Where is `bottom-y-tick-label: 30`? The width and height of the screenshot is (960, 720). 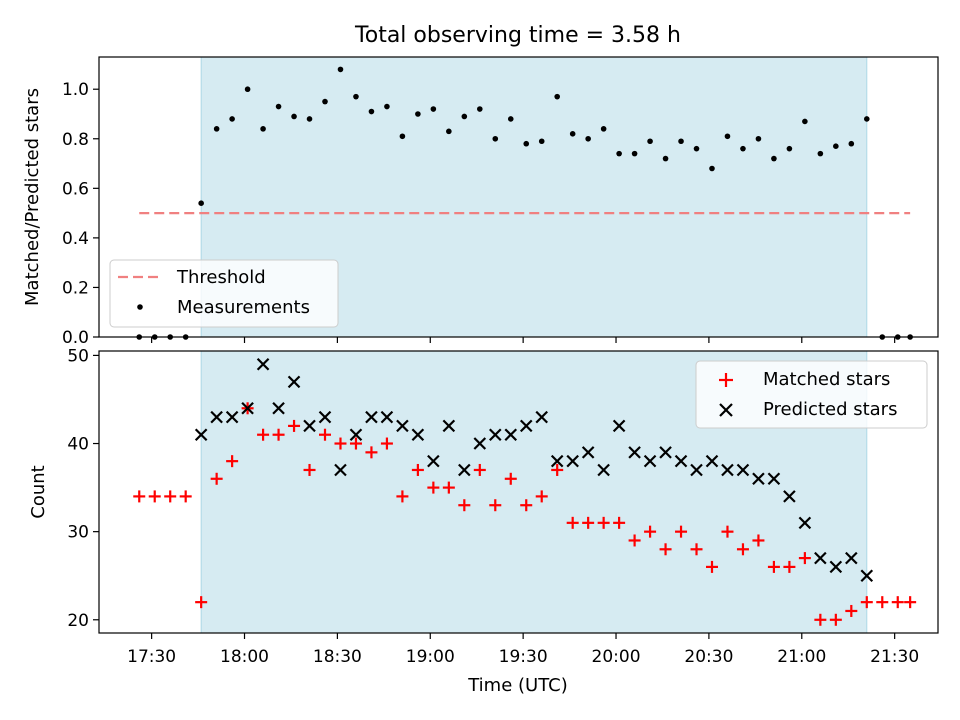 bottom-y-tick-label: 30 is located at coordinates (78, 533).